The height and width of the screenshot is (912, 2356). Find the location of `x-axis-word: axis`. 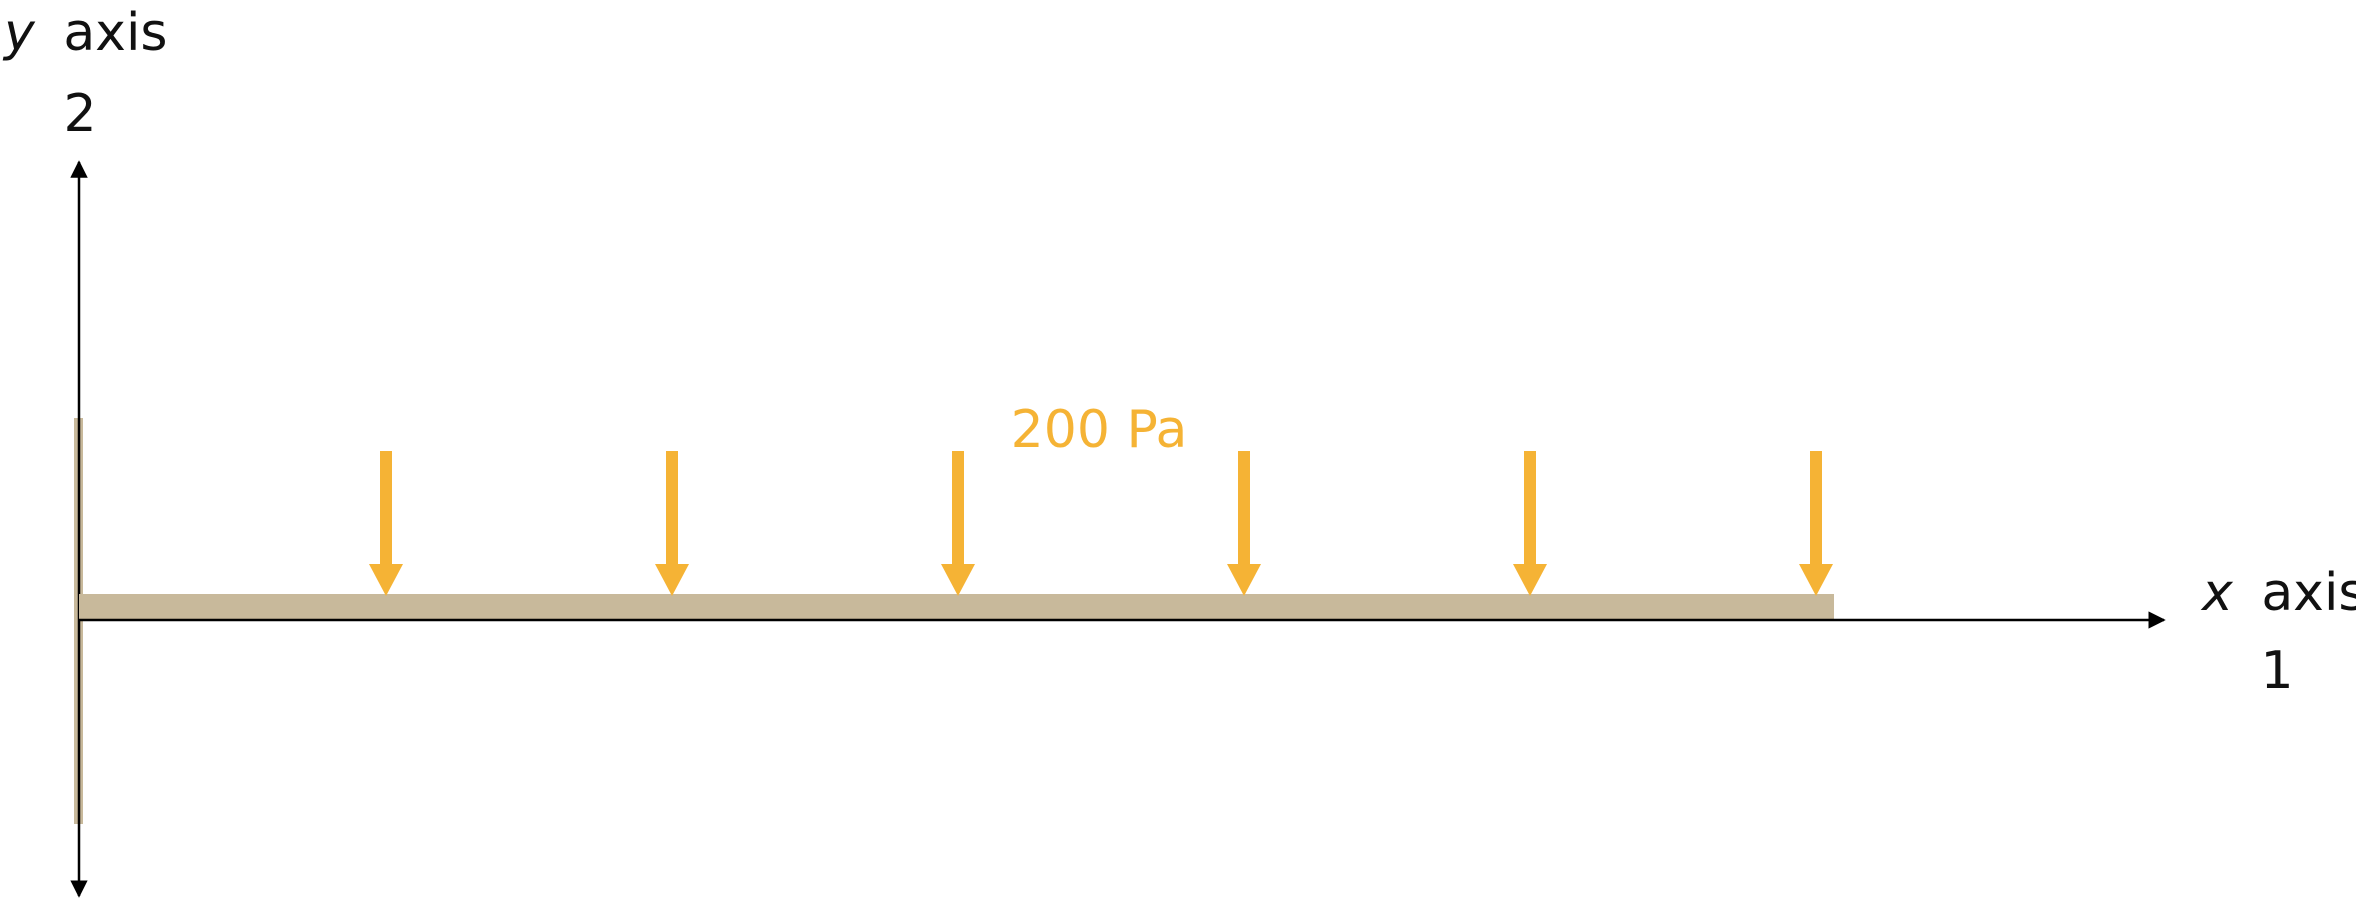

x-axis-word: axis is located at coordinates (2308, 593).